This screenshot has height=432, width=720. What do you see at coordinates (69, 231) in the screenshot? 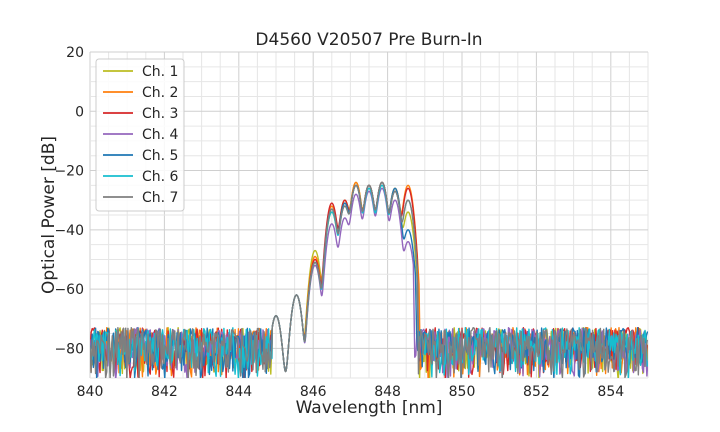
I see `y-tick-label: −40` at bounding box center [69, 231].